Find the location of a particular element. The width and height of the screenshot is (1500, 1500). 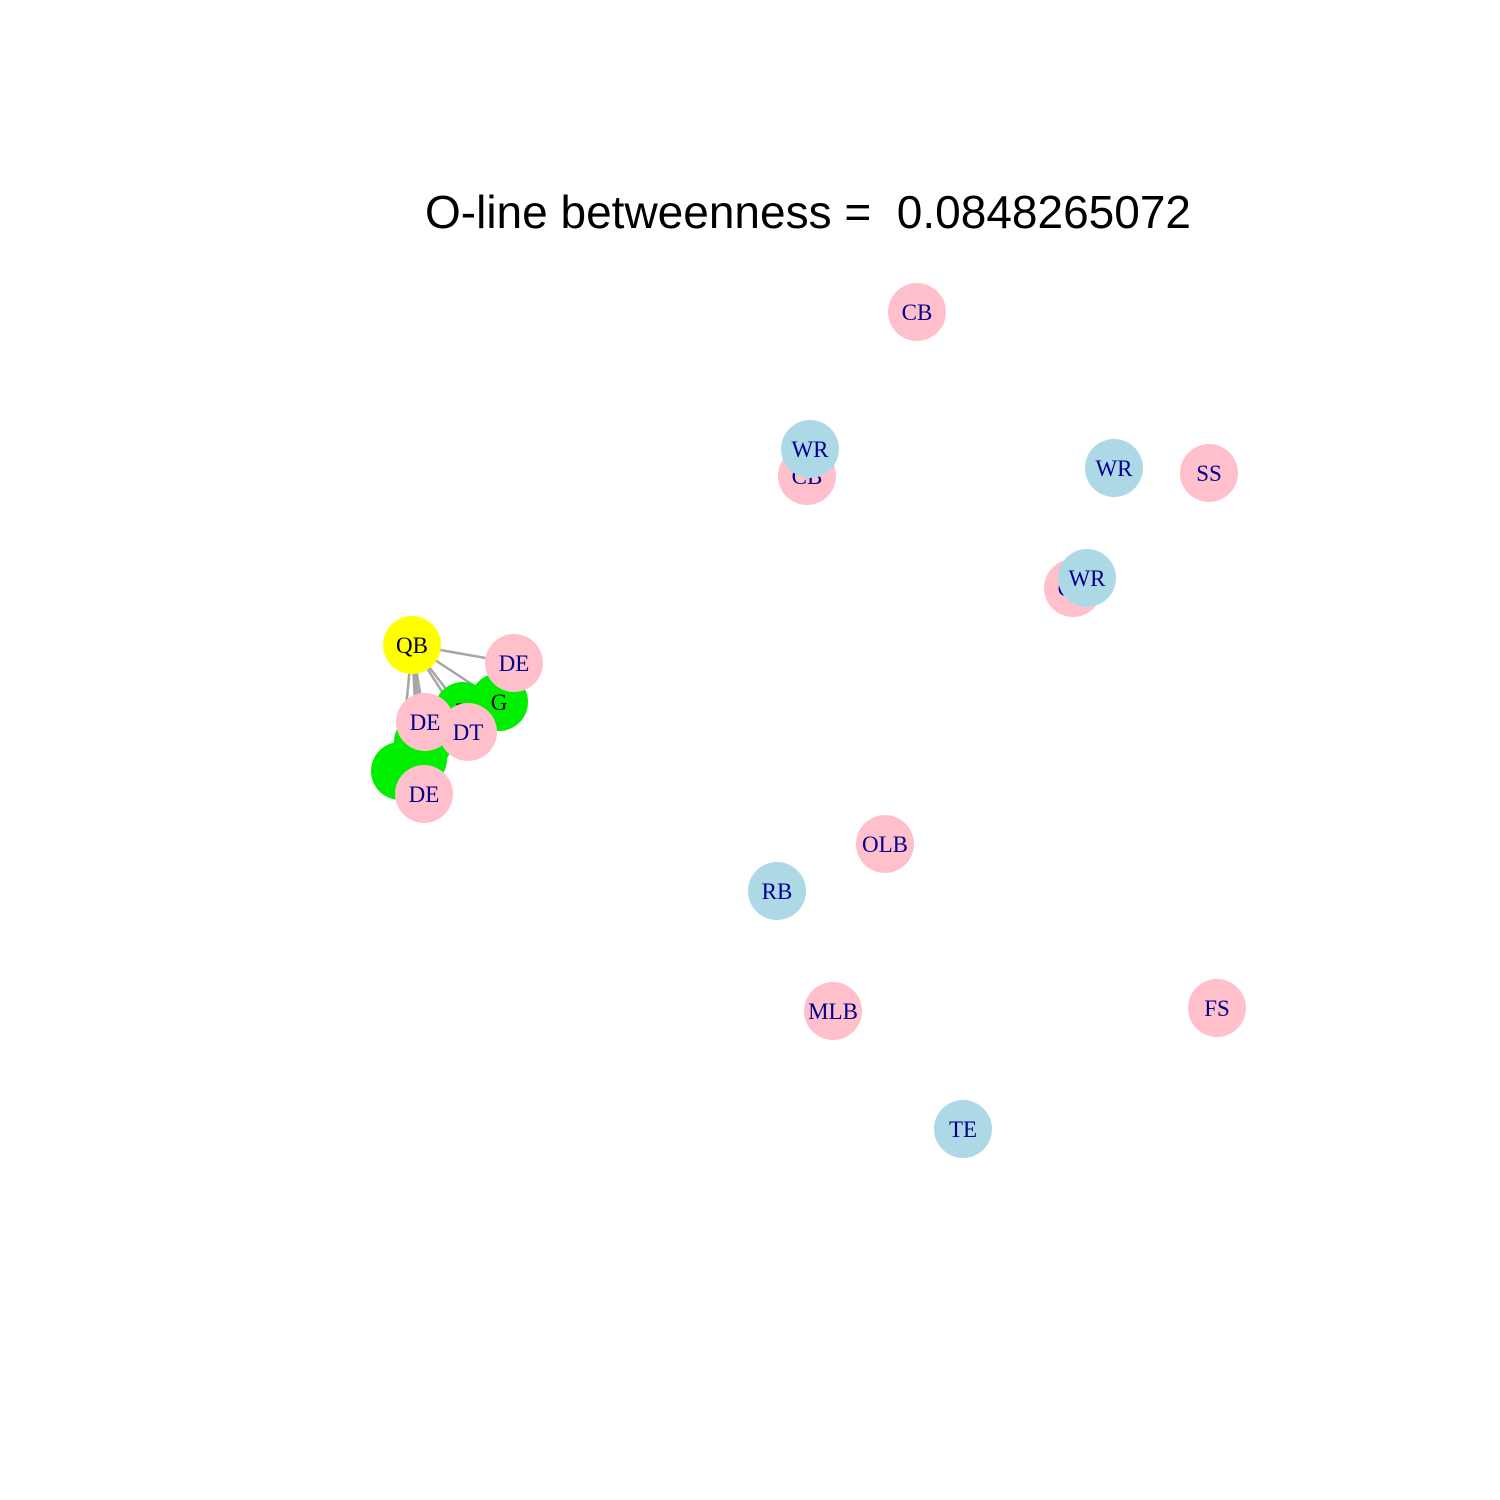

node-circle-qb is located at coordinates (412, 645).